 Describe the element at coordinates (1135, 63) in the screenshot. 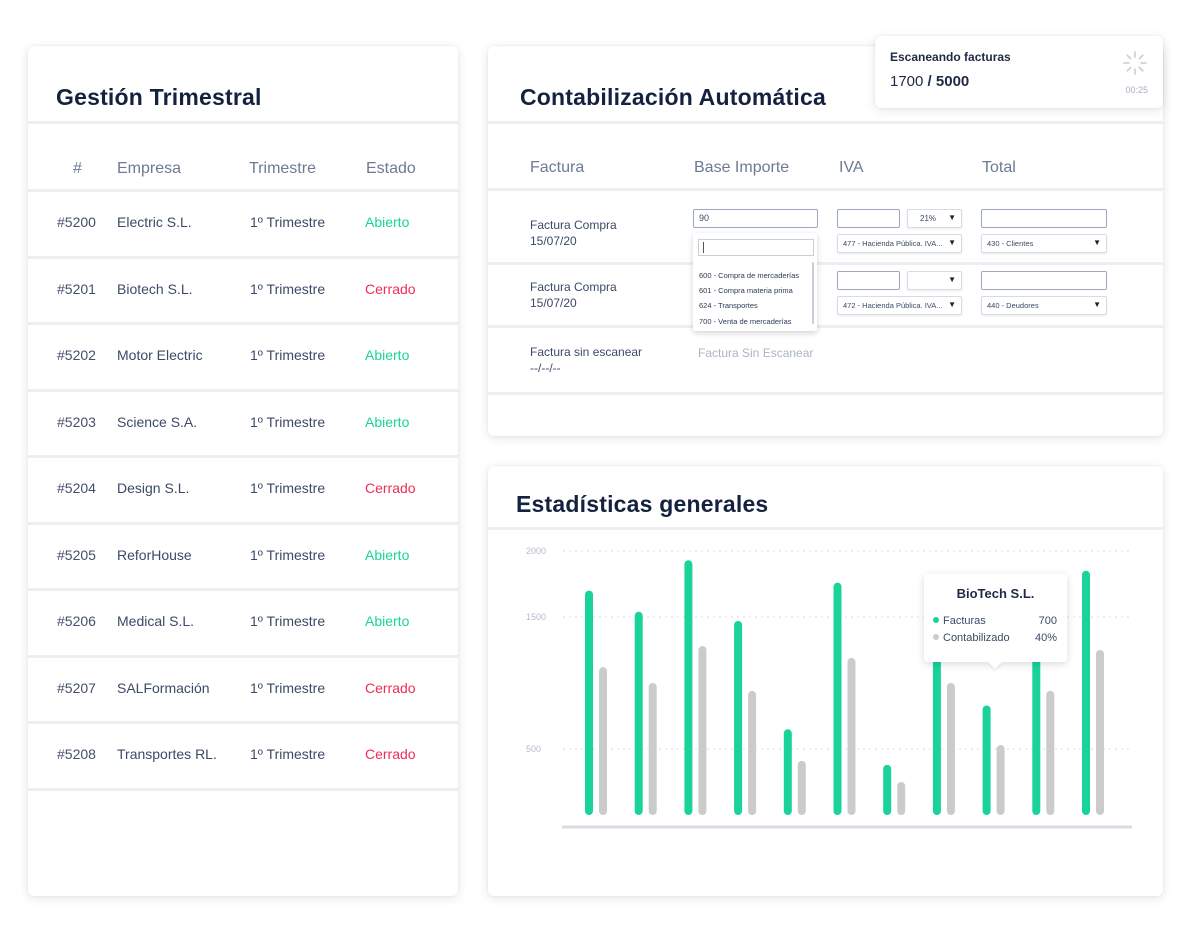

I see `loading-spinner-icon` at that location.